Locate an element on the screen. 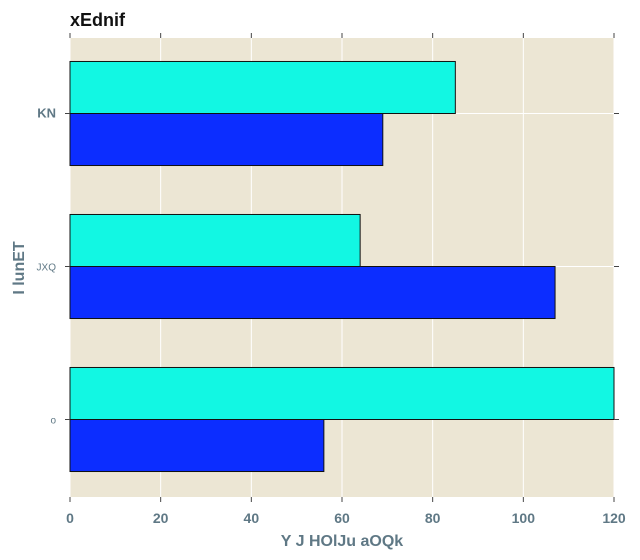  x-tick-label: 20 is located at coordinates (161, 518).